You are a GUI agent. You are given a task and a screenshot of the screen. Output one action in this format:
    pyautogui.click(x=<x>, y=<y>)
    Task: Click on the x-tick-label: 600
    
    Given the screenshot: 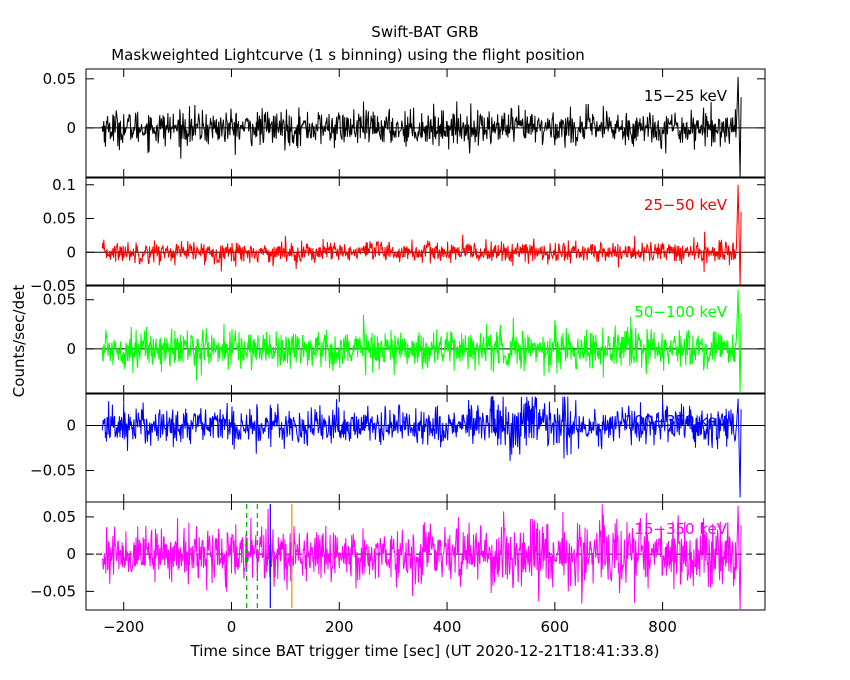 What is the action you would take?
    pyautogui.click(x=555, y=627)
    